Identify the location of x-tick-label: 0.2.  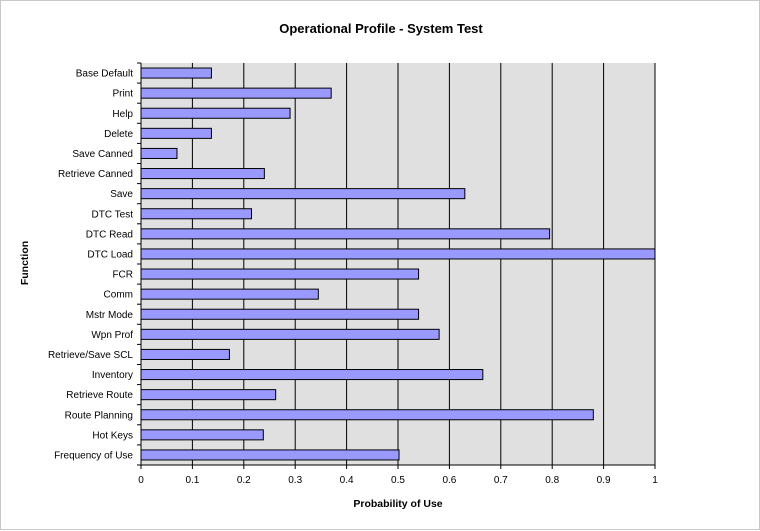
(244, 480).